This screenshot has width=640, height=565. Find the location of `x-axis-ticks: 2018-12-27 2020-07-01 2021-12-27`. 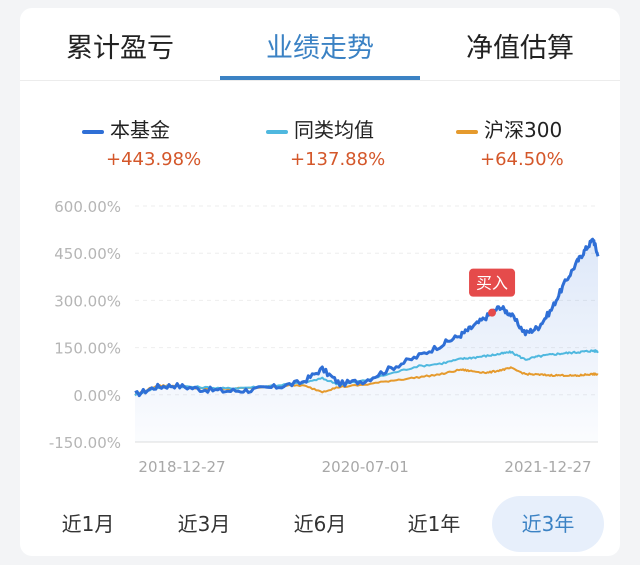

x-axis-ticks: 2018-12-27 2020-07-01 2021-12-27 is located at coordinates (364, 467).